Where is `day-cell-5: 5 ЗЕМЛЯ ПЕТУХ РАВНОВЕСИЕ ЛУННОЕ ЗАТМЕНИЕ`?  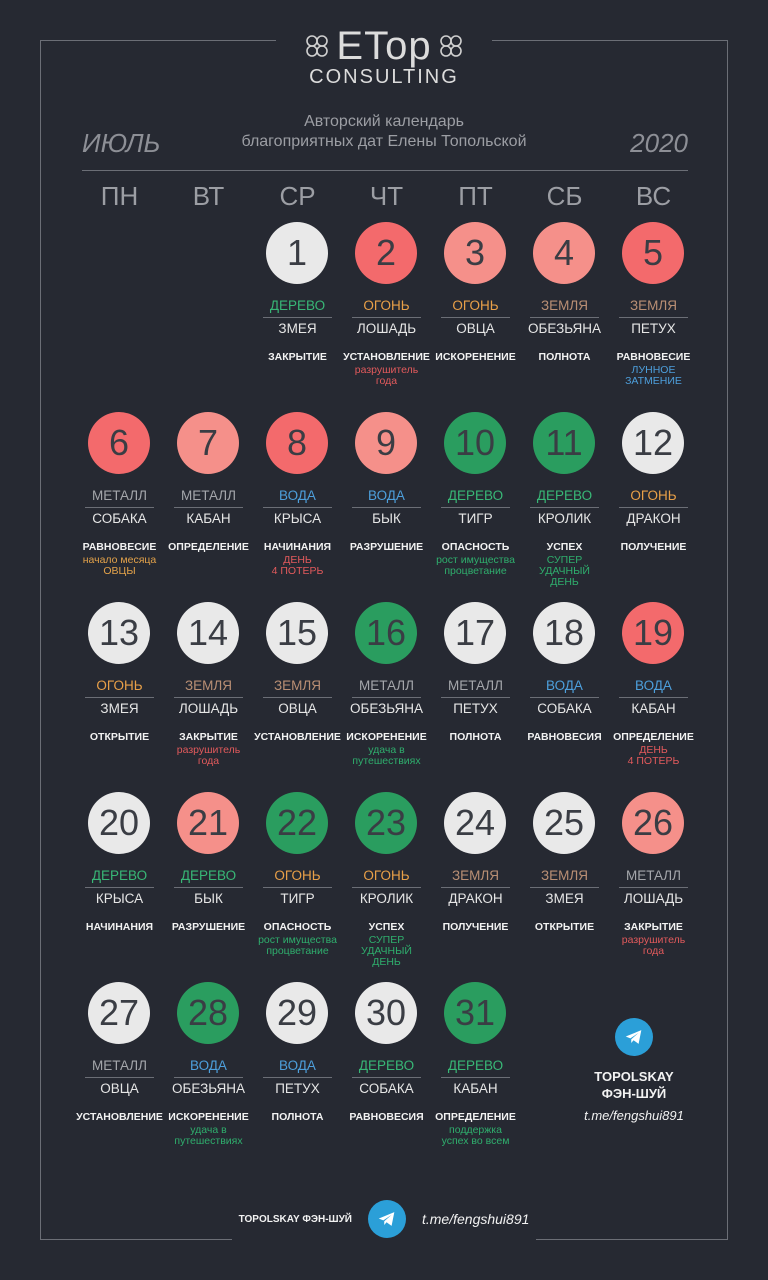
day-cell-5: 5 ЗЕМЛЯ ПЕТУХ РАВНОВЕСИЕ ЛУННОЕ ЗАТМЕНИЕ is located at coordinates (653, 315).